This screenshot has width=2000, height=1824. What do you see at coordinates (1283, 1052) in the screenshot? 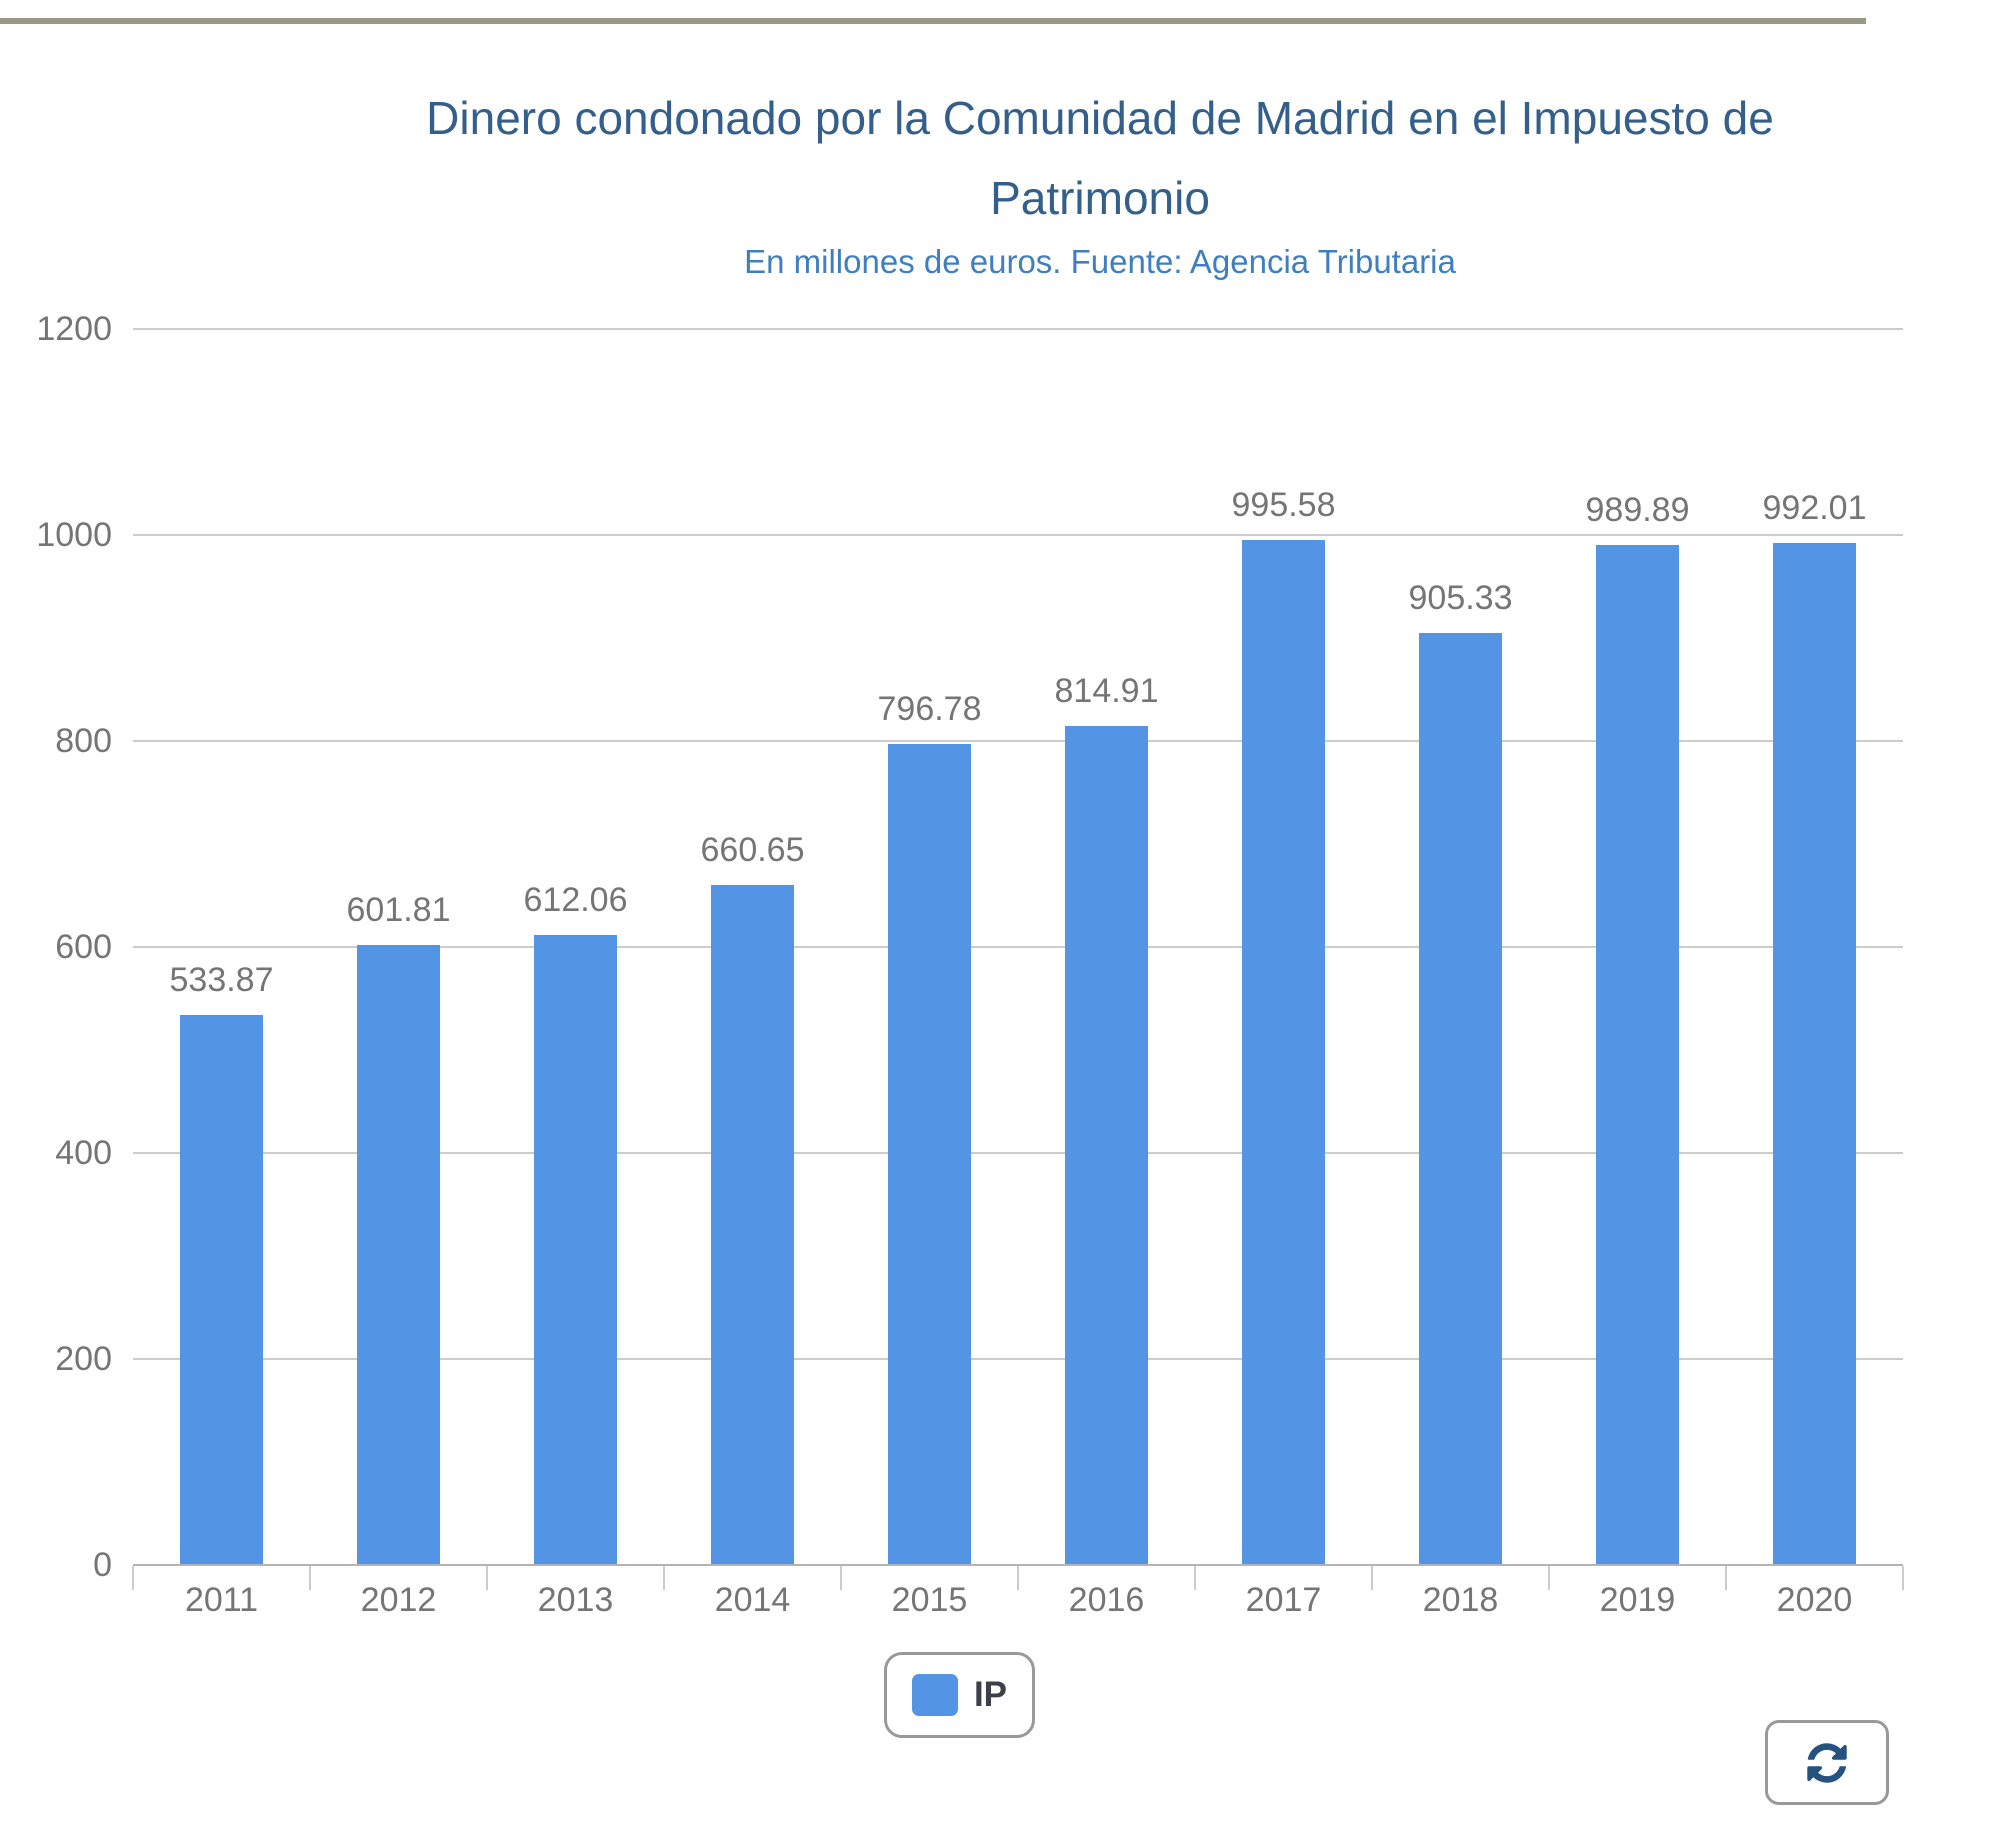
I see `bar-2017` at bounding box center [1283, 1052].